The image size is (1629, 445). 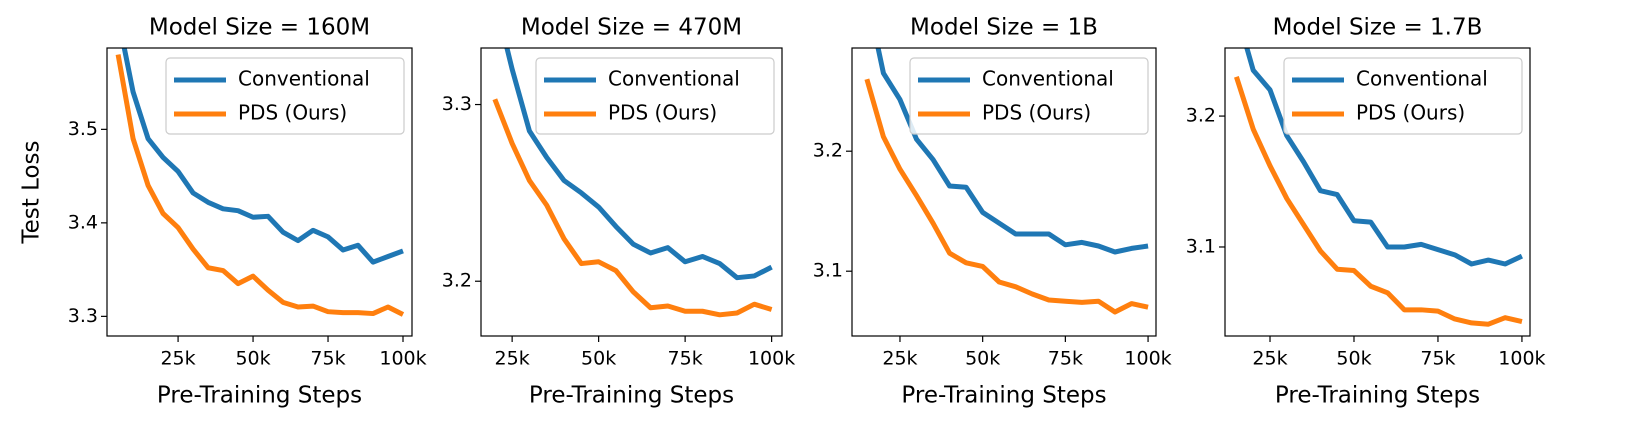 What do you see at coordinates (1378, 28) in the screenshot?
I see `subplot-title: Model Size = 1.7B` at bounding box center [1378, 28].